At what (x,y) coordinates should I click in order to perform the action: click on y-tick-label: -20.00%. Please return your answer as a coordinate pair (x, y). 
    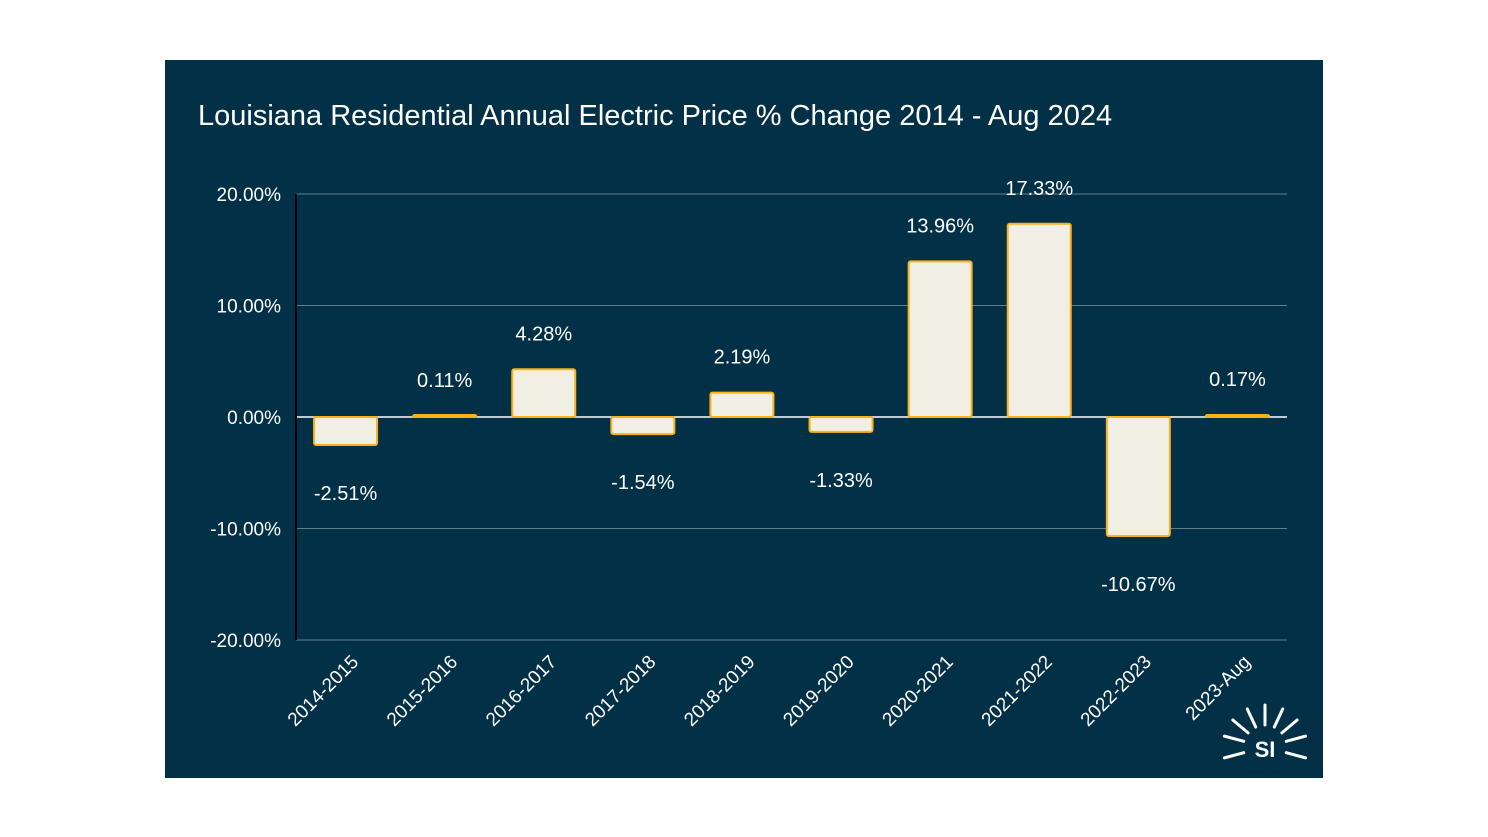
    Looking at the image, I should click on (245, 641).